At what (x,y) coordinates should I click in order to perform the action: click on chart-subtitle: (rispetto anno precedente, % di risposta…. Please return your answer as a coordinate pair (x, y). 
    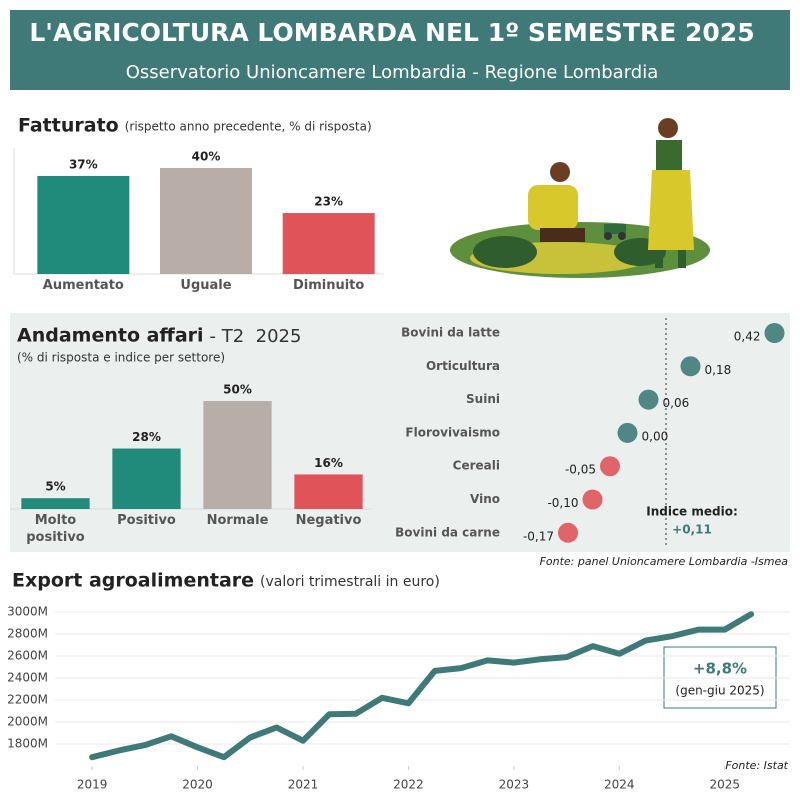
    Looking at the image, I should click on (248, 127).